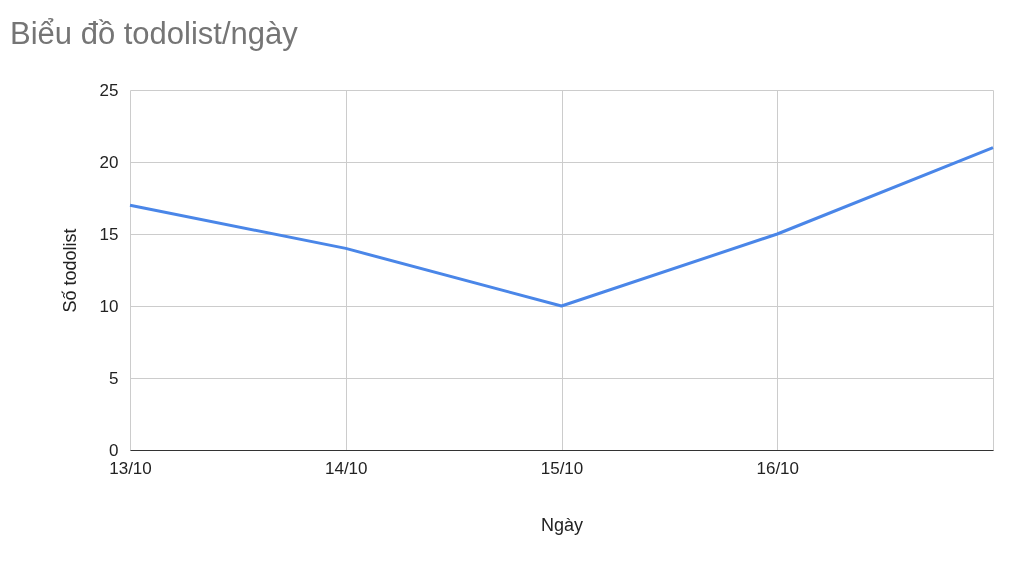 Image resolution: width=1010 pixels, height=562 pixels. What do you see at coordinates (109, 90) in the screenshot?
I see `y-tick-label: 25` at bounding box center [109, 90].